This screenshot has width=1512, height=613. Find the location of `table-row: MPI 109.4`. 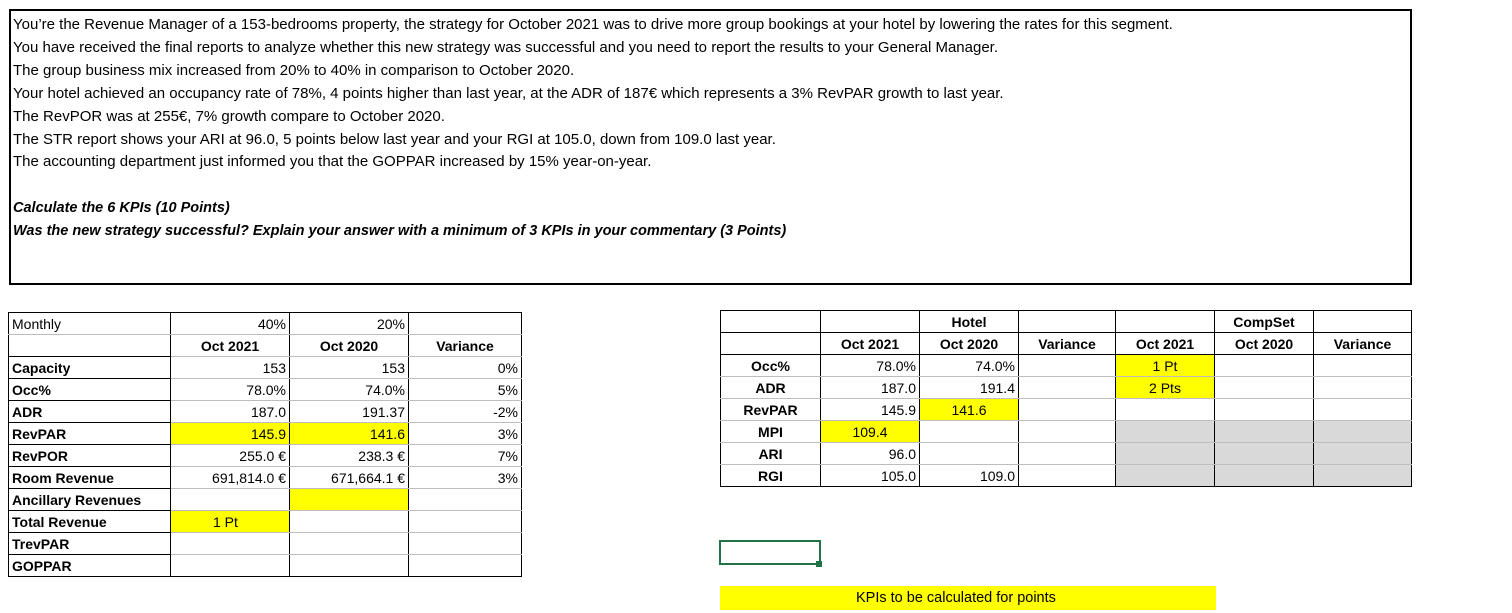

table-row: MPI 109.4 is located at coordinates (1066, 431).